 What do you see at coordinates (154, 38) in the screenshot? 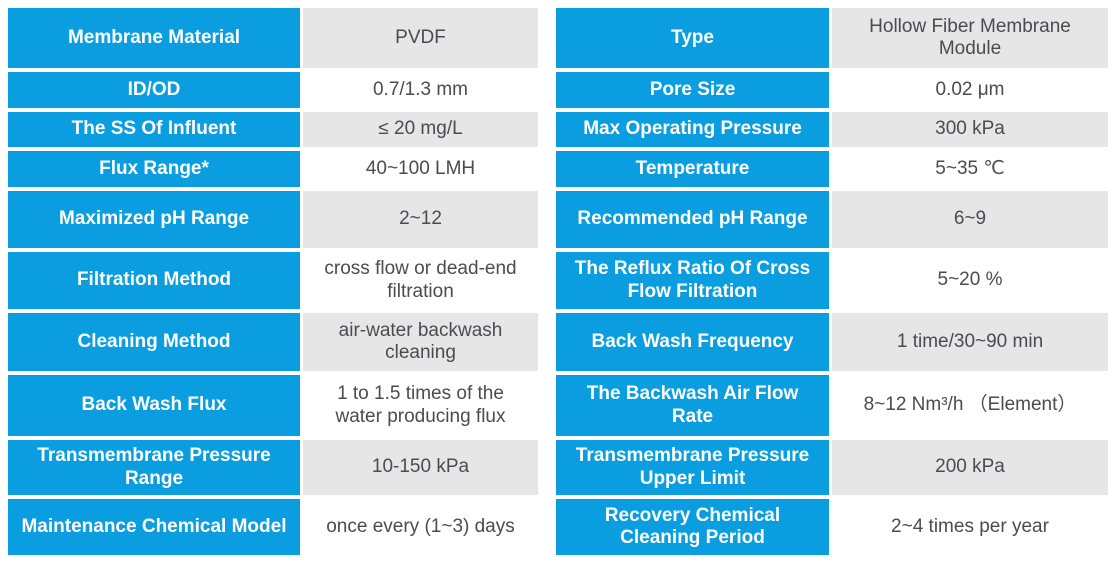
I see `spec-label-membrane-material: Membrane Material` at bounding box center [154, 38].